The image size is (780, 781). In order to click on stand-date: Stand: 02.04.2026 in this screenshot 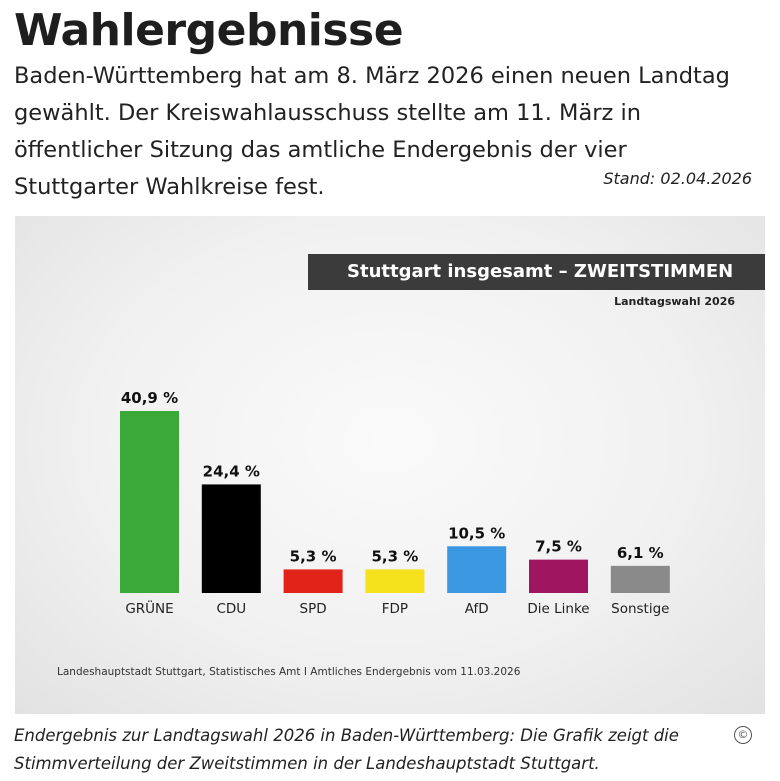, I will do `click(677, 178)`.